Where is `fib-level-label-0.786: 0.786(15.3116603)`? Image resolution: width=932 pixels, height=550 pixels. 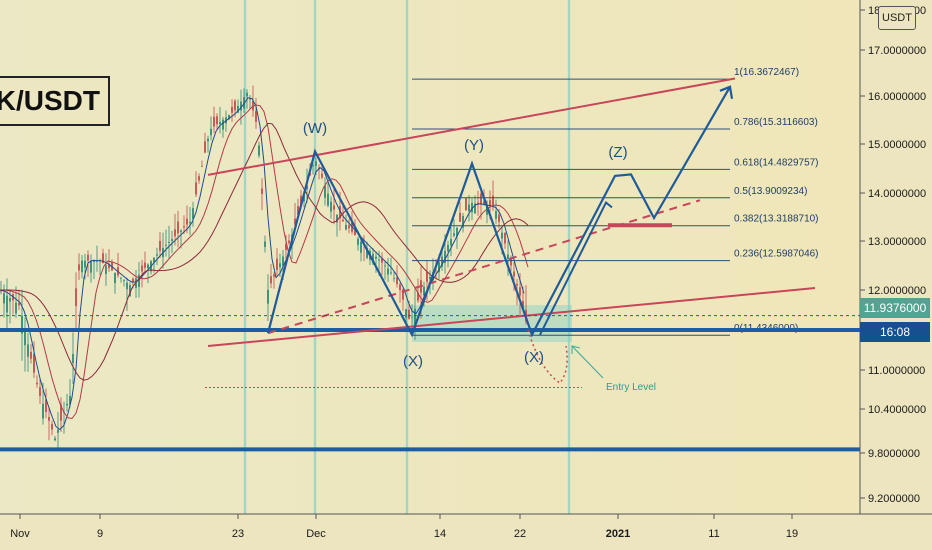 fib-level-label-0.786: 0.786(15.3116603) is located at coordinates (776, 122).